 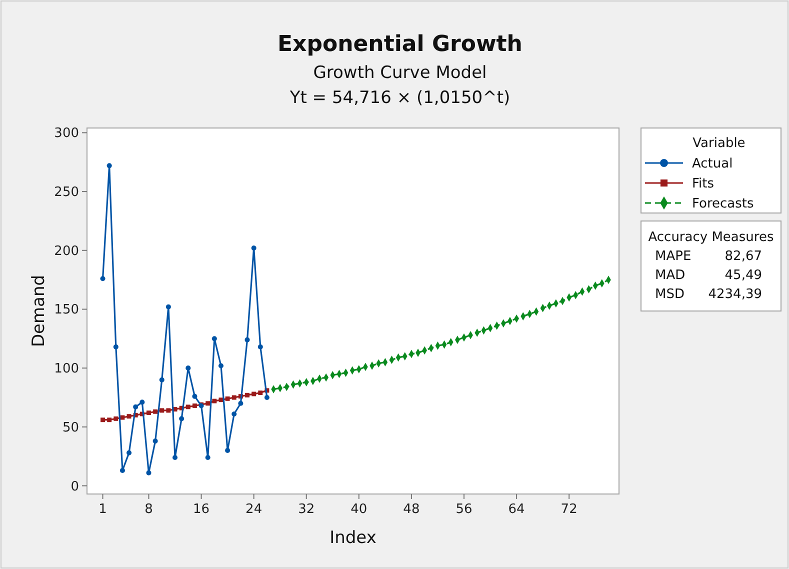 I want to click on y-tick-label: 250, so click(x=66, y=192).